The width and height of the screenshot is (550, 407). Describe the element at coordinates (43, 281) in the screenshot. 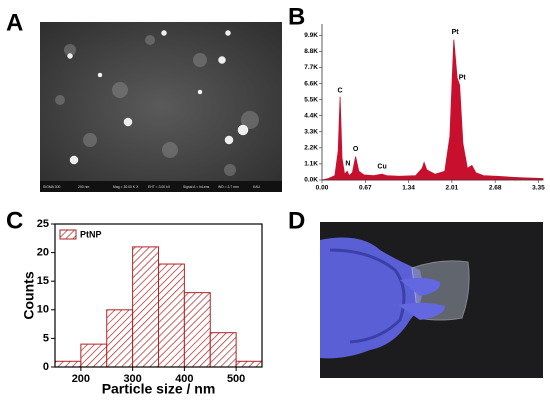

I see `y-tick-label: 15` at that location.